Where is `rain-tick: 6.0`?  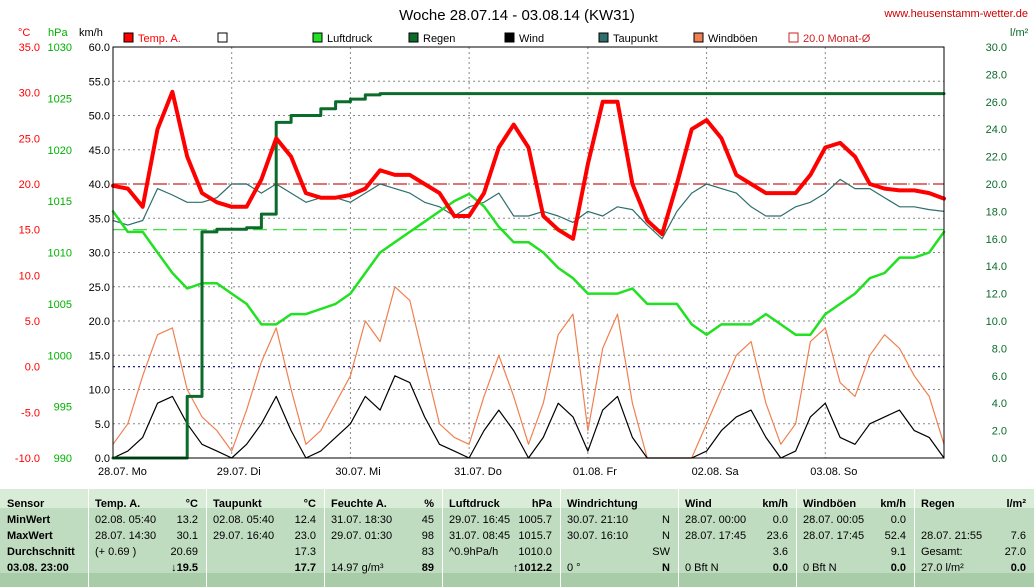
rain-tick: 6.0 is located at coordinates (999, 377).